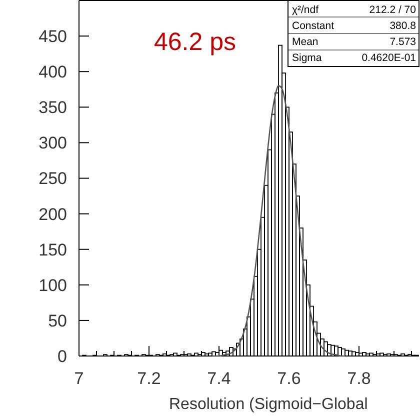 The height and width of the screenshot is (416, 420). What do you see at coordinates (52, 214) in the screenshot?
I see `y-tick-label: 200` at bounding box center [52, 214].